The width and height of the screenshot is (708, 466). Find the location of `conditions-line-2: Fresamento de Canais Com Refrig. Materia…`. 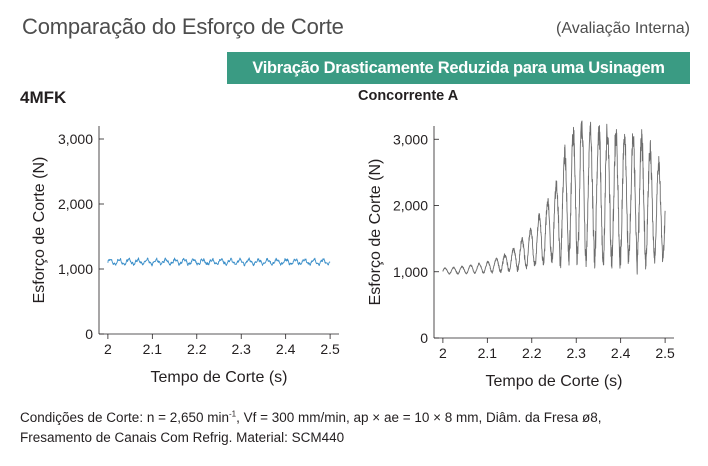

conditions-line-2: Fresamento de Canais Com Refrig. Materia… is located at coordinates (182, 437).